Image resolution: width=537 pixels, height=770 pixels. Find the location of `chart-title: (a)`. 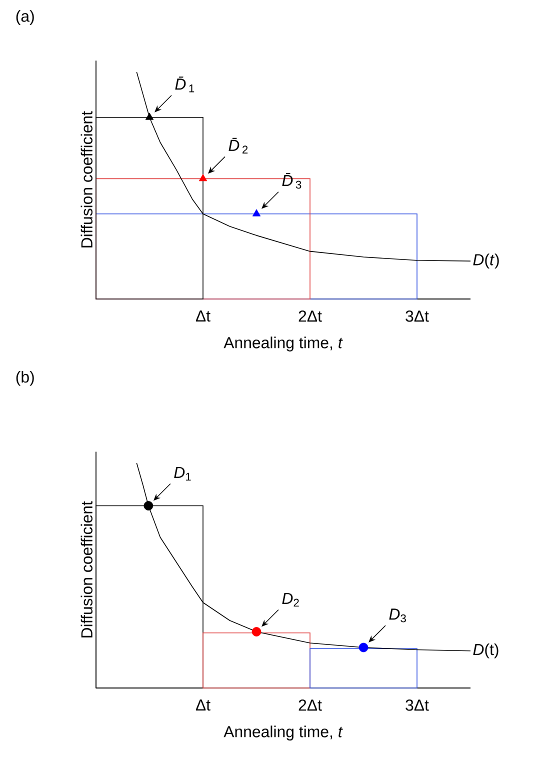

chart-title: (a) is located at coordinates (25, 17).